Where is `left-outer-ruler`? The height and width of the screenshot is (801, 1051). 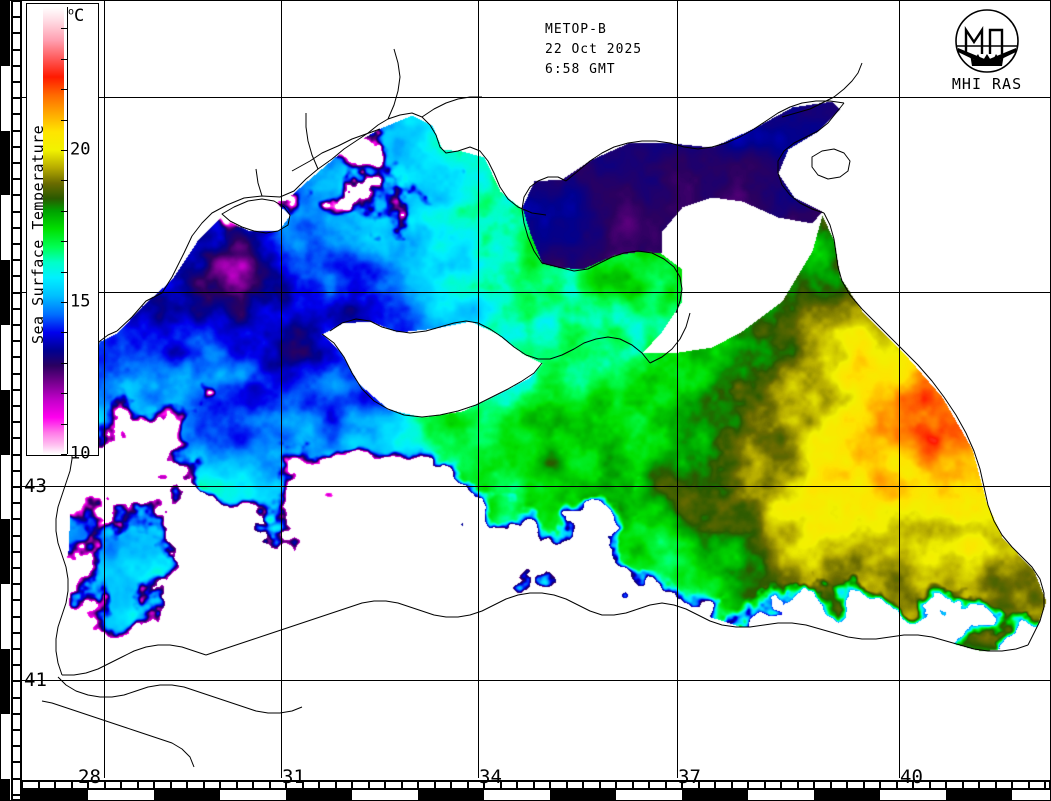 left-outer-ruler is located at coordinates (5, 400).